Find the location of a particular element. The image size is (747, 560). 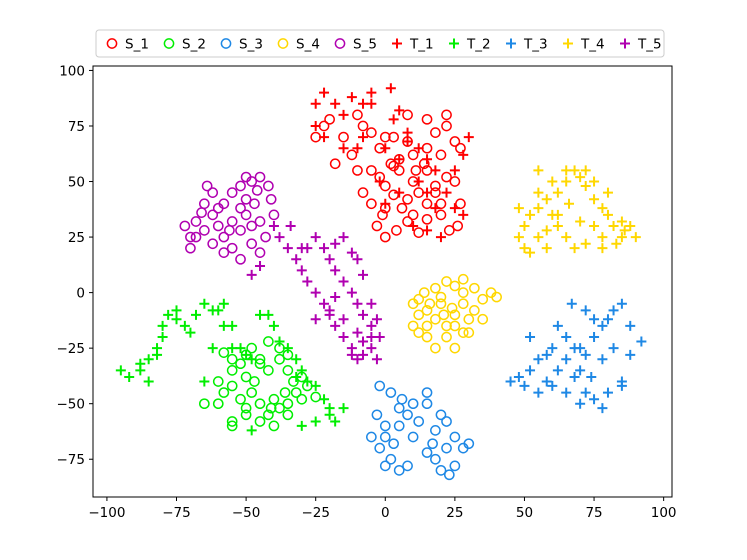

x-tick-label: −25 is located at coordinates (315, 513).